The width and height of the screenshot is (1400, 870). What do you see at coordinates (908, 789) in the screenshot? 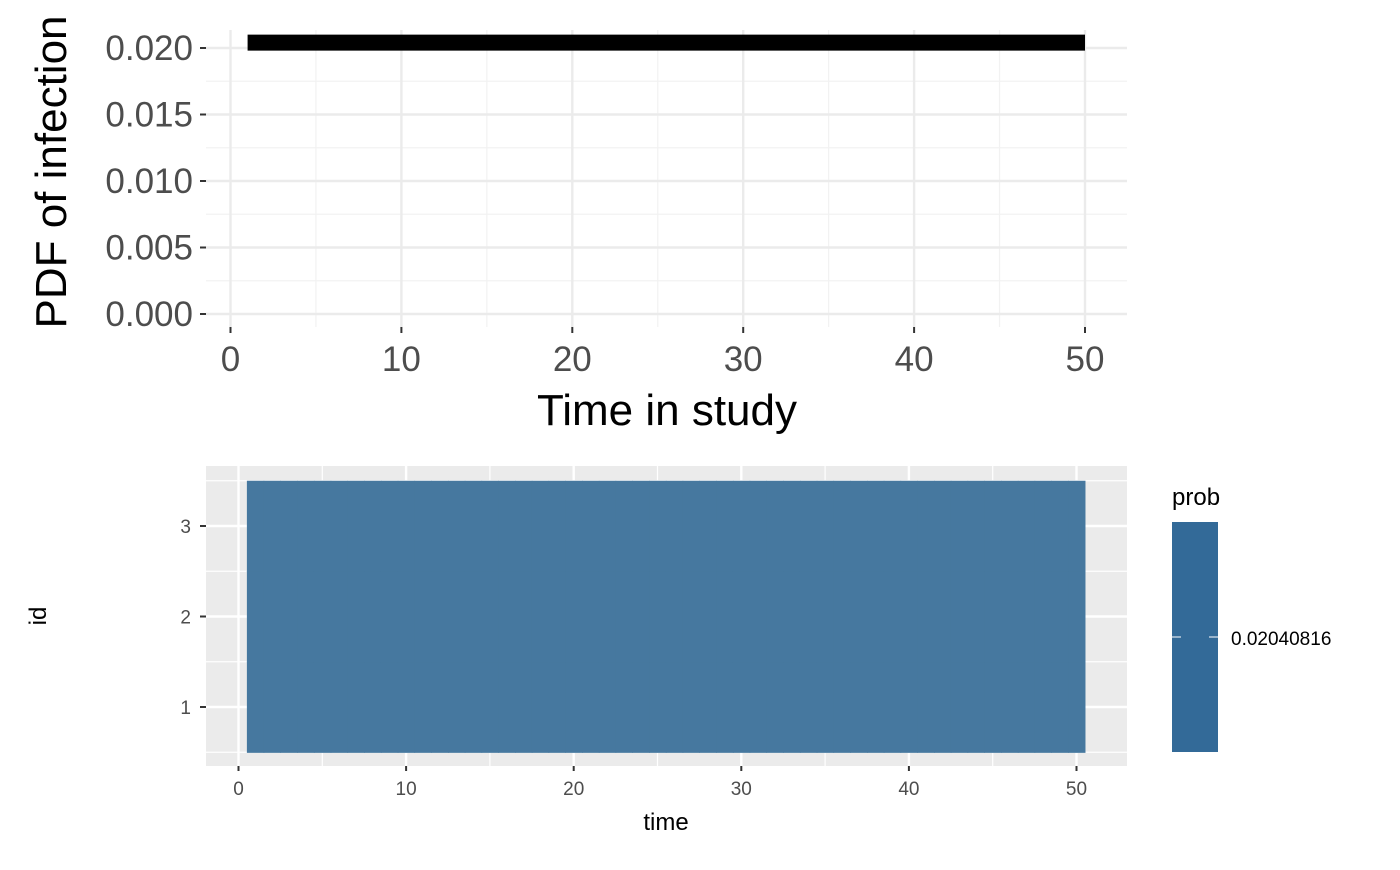
I see `heatmap-x-tick-label: 40` at bounding box center [908, 789].